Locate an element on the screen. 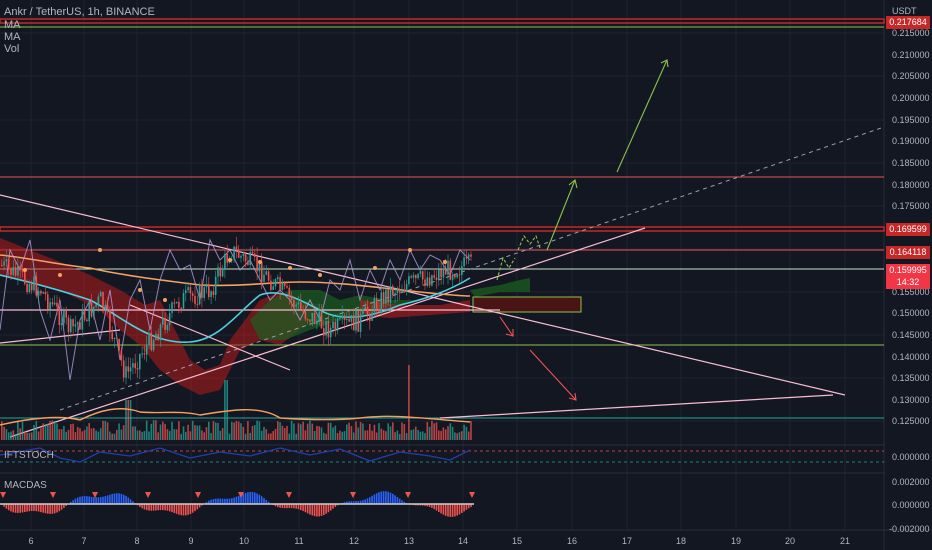 This screenshot has height=550, width=932. time-tick: 21 is located at coordinates (845, 541).